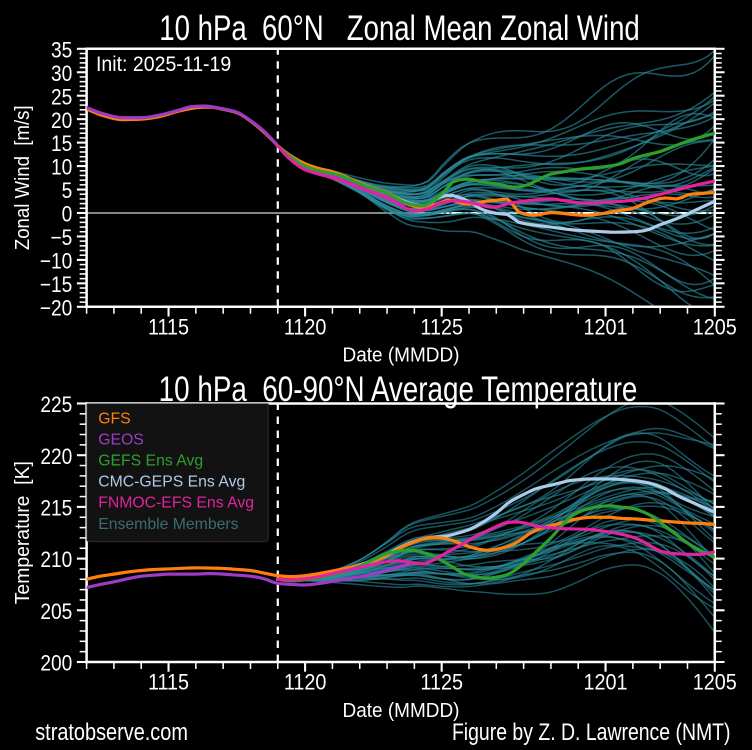 The width and height of the screenshot is (752, 750). What do you see at coordinates (67, 214) in the screenshot?
I see `svg-text: 0` at bounding box center [67, 214].